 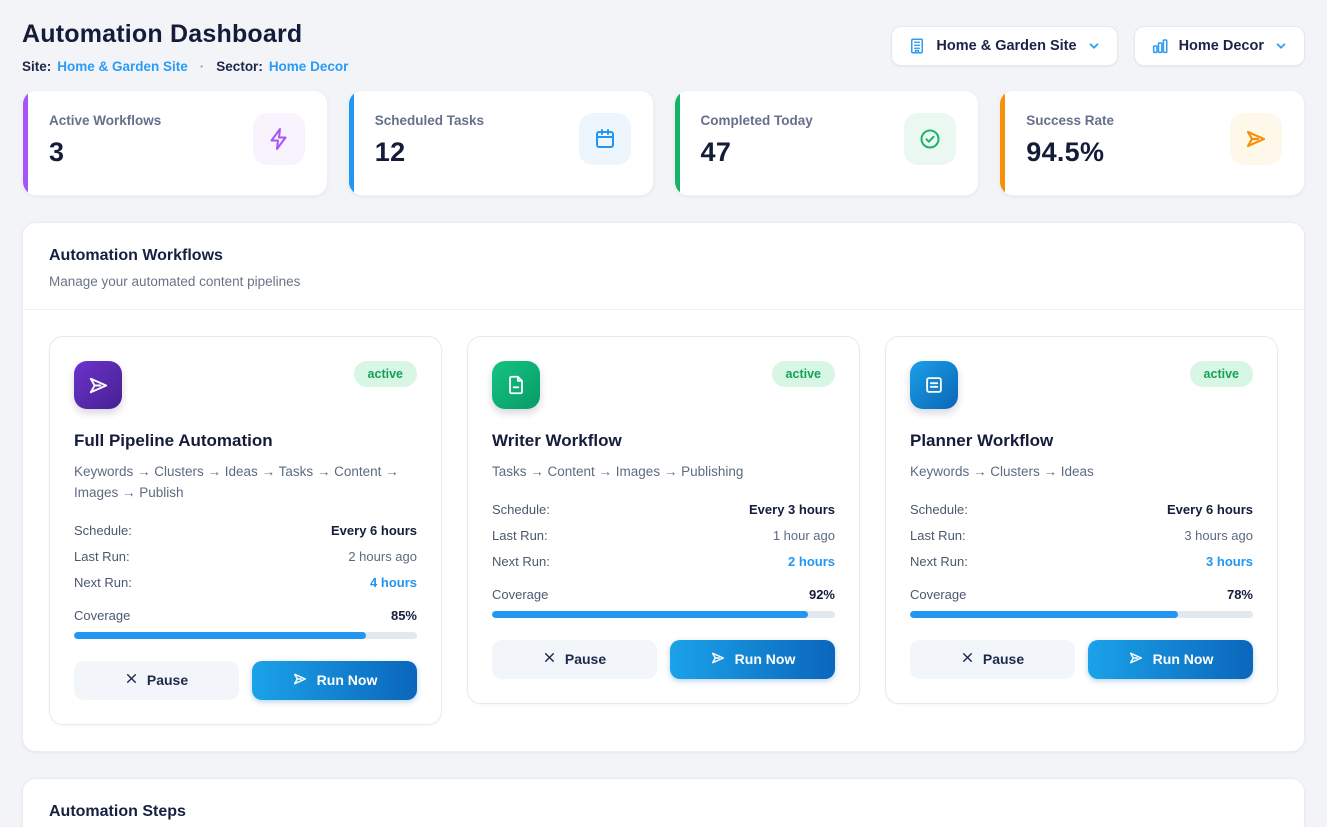 I want to click on stat-label: Success Rate, so click(x=1070, y=120).